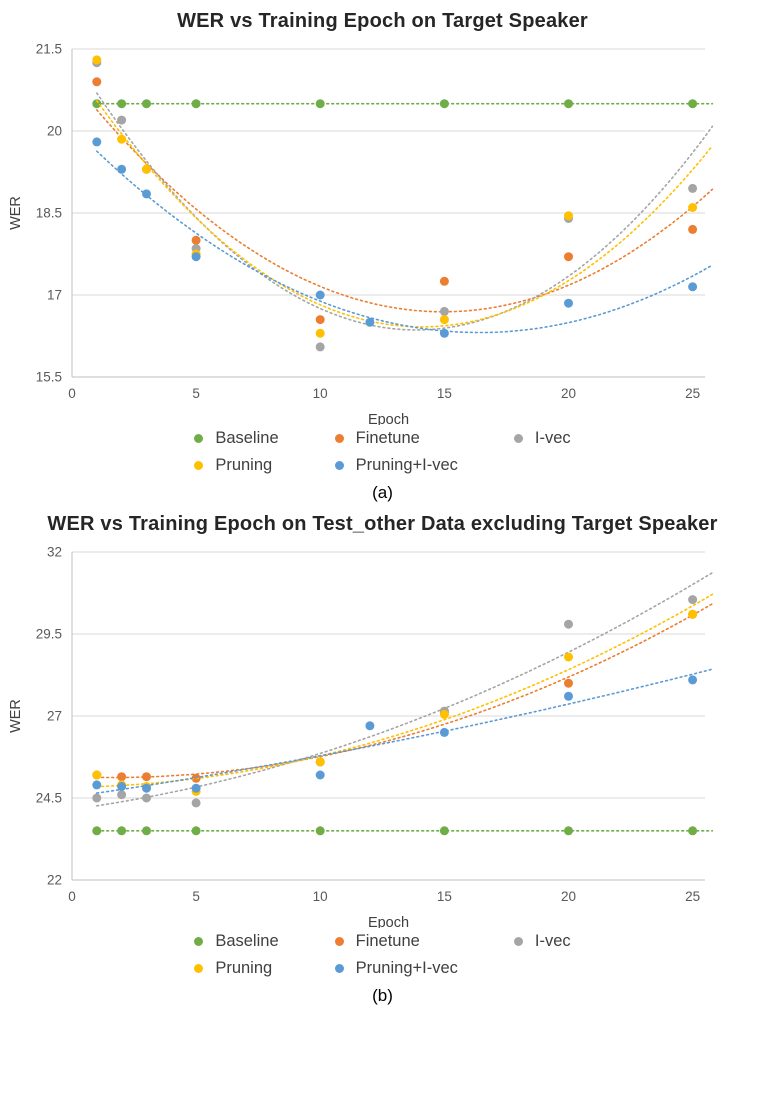 This screenshot has height=1096, width=765. Describe the element at coordinates (382, 995) in the screenshot. I see `chart-b-caption: (b)` at that location.